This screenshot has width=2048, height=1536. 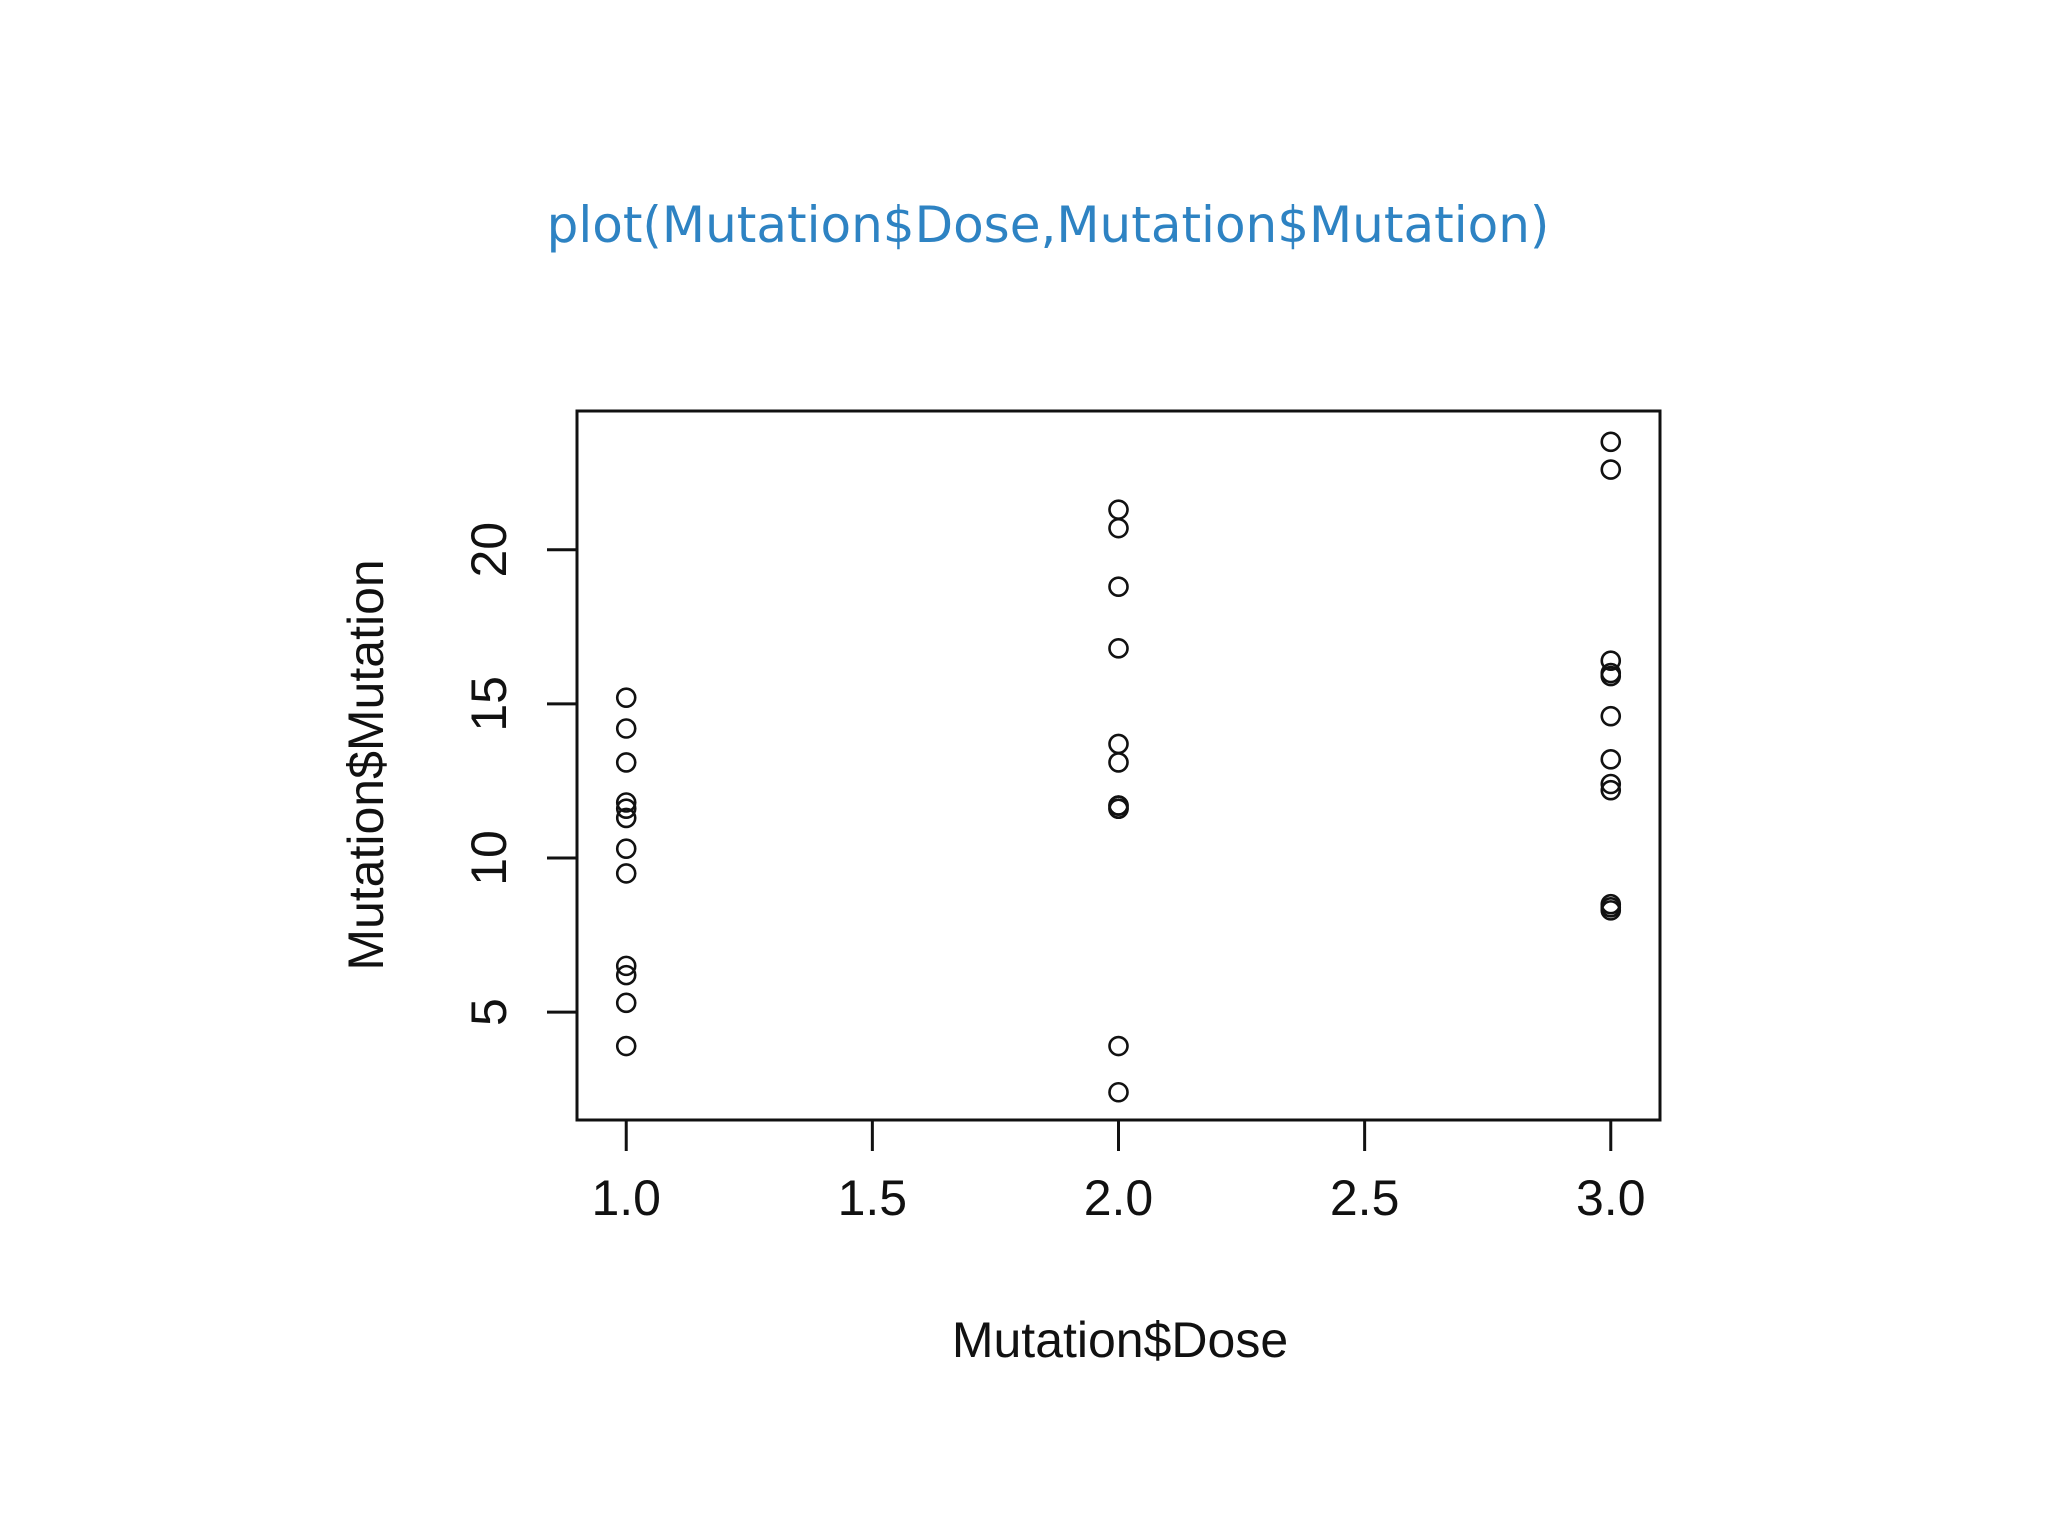 What do you see at coordinates (489, 858) in the screenshot?
I see `y-tick-label: 10` at bounding box center [489, 858].